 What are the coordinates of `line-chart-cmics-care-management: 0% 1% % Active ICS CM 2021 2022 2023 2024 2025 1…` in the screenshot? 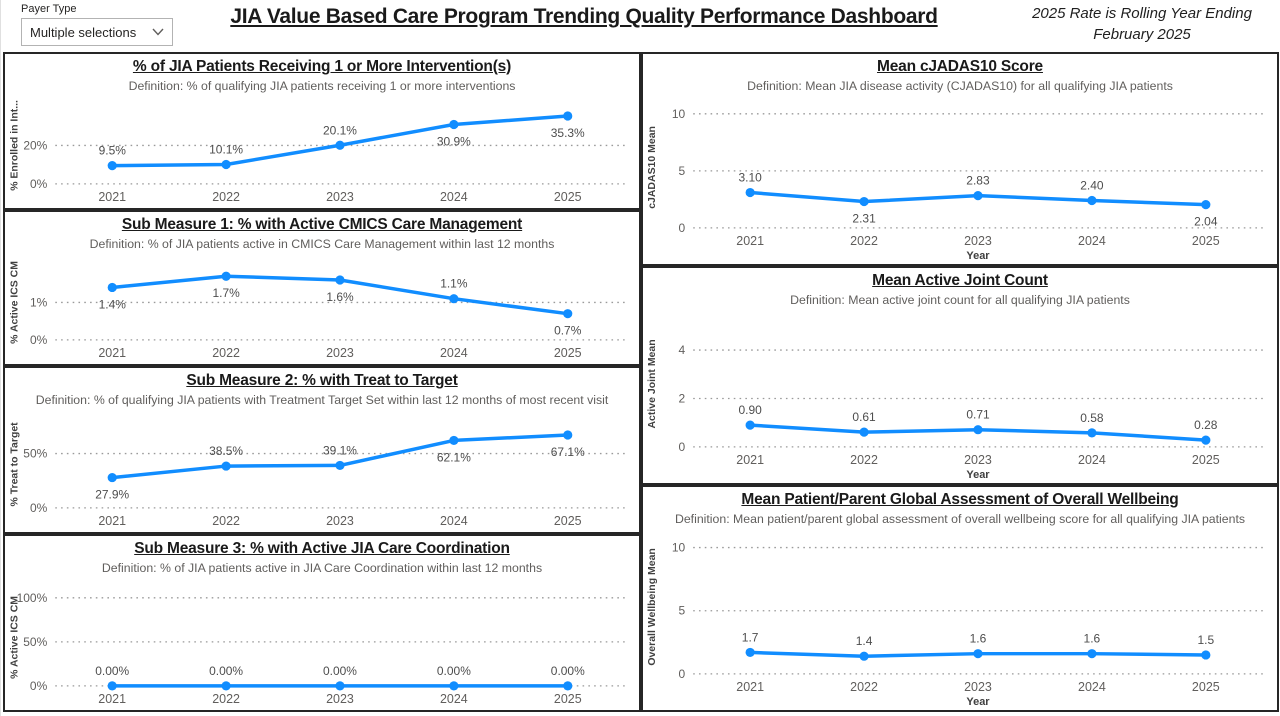 It's located at (322, 308).